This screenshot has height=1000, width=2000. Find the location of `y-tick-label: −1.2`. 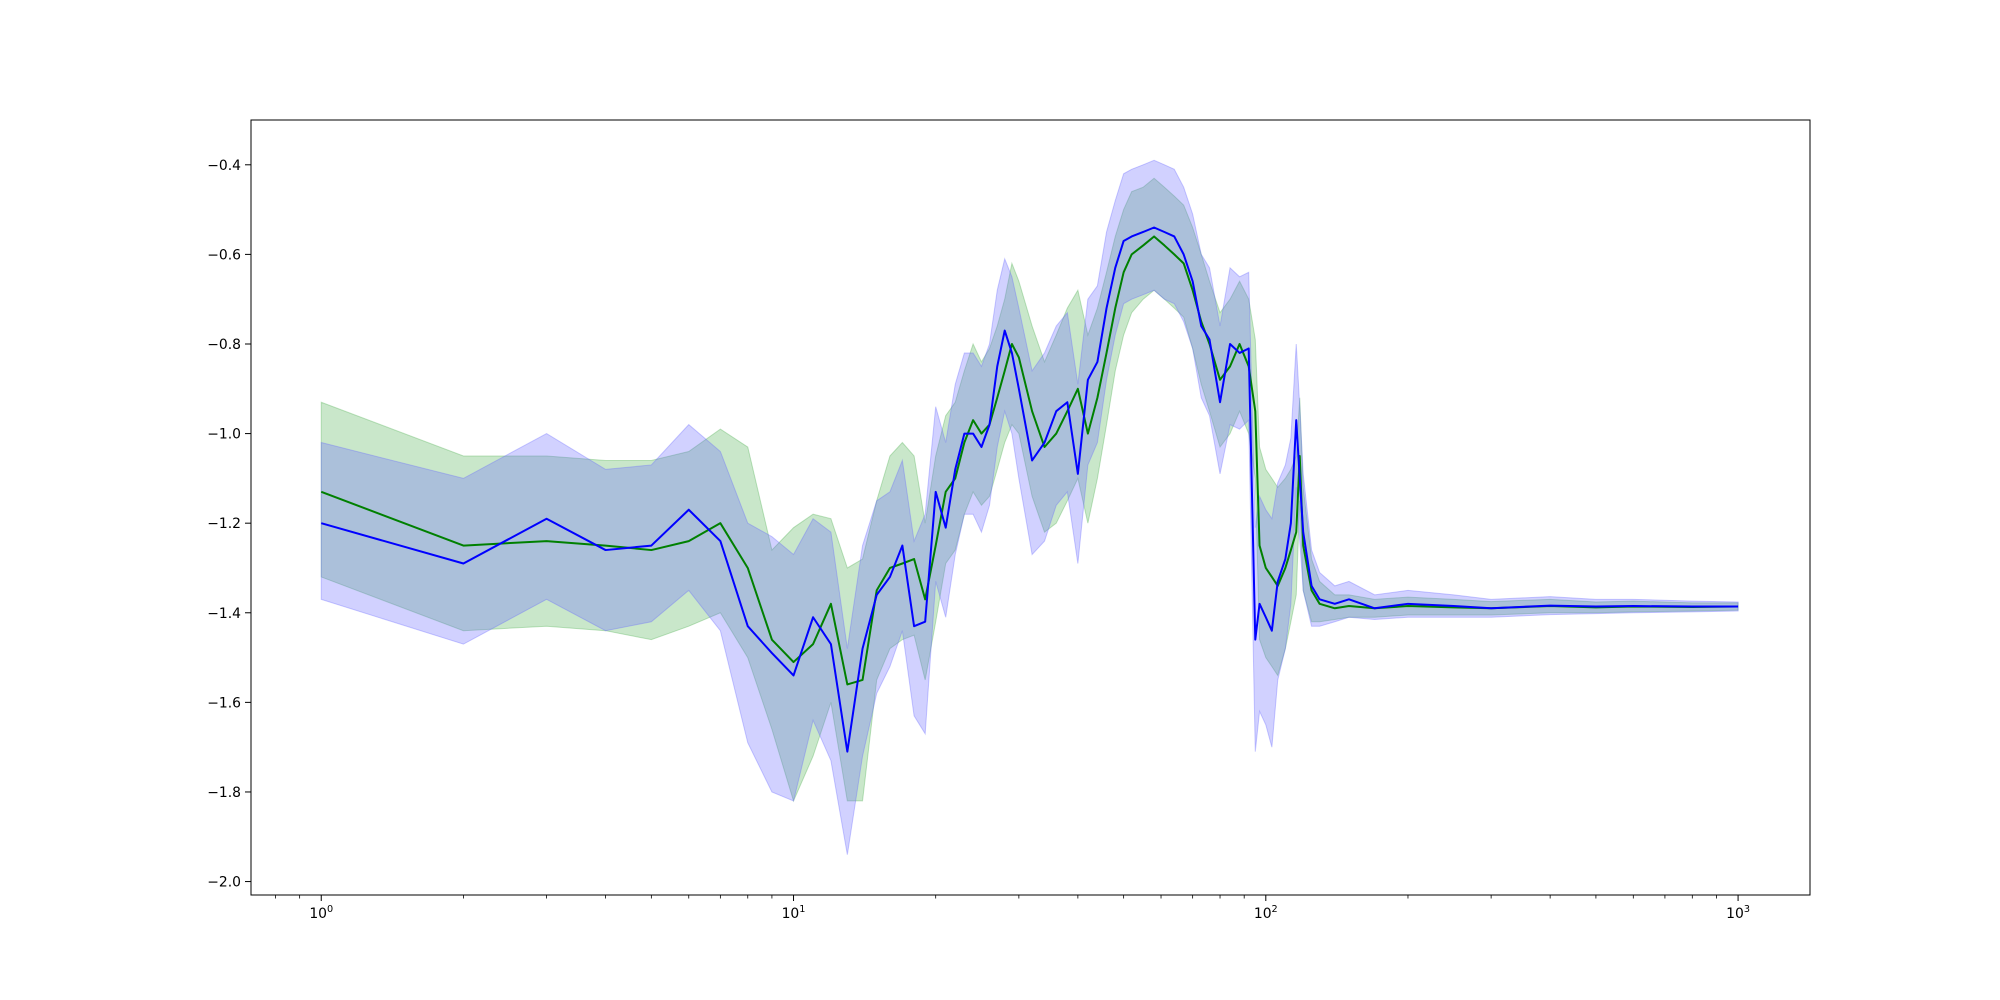

y-tick-label: −1.2 is located at coordinates (224, 524).